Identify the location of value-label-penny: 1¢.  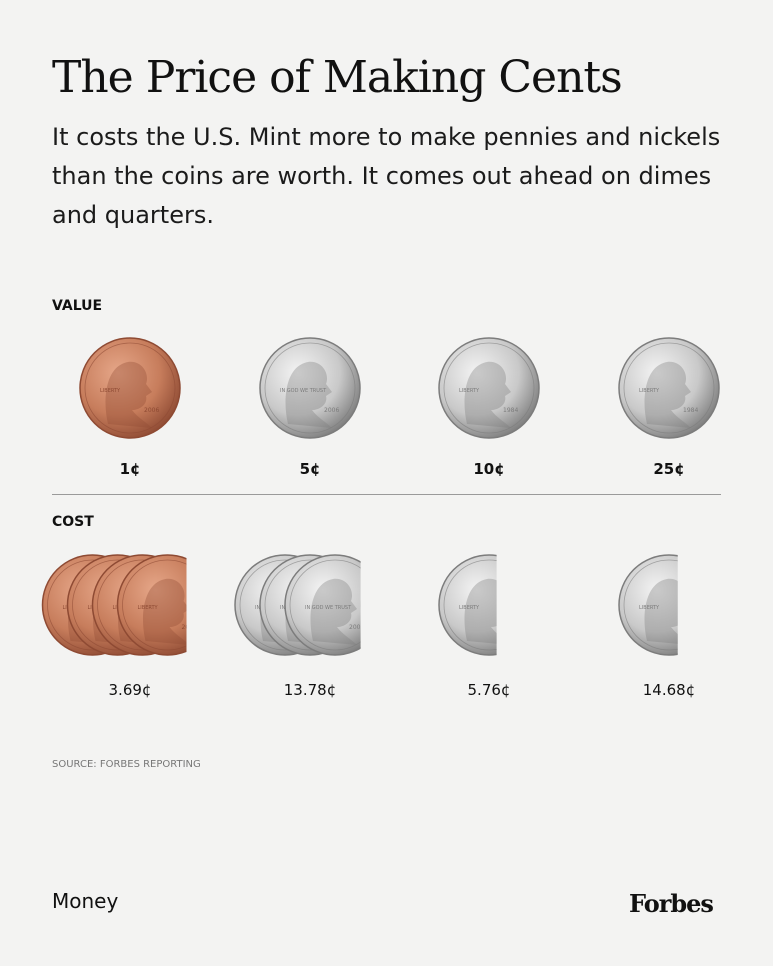
(130, 469).